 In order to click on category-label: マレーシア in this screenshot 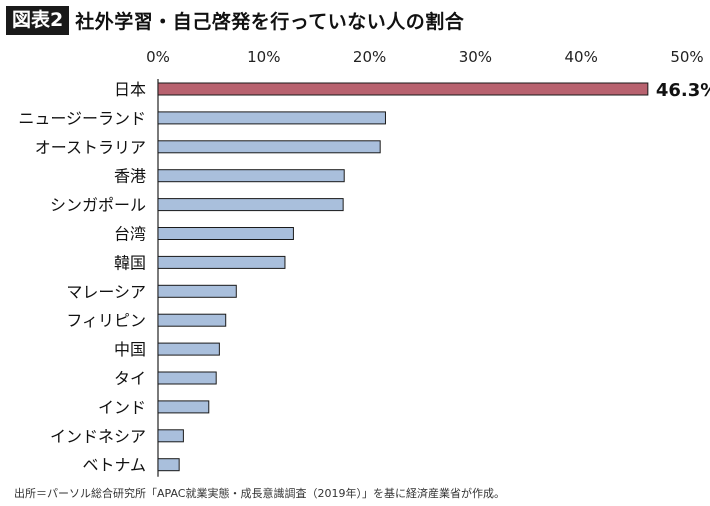, I will do `click(106, 291)`.